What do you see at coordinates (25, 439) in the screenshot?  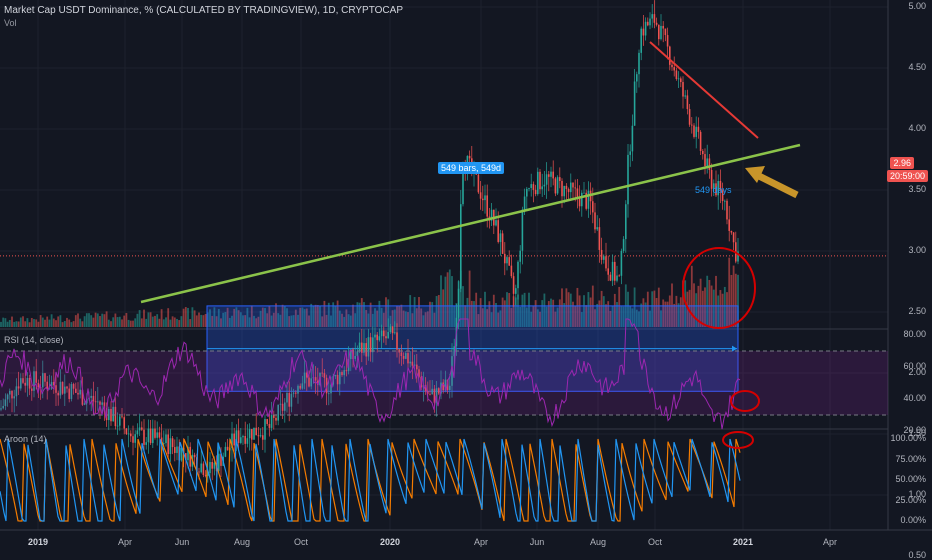 I see `aroon-label: Aroon (14)` at bounding box center [25, 439].